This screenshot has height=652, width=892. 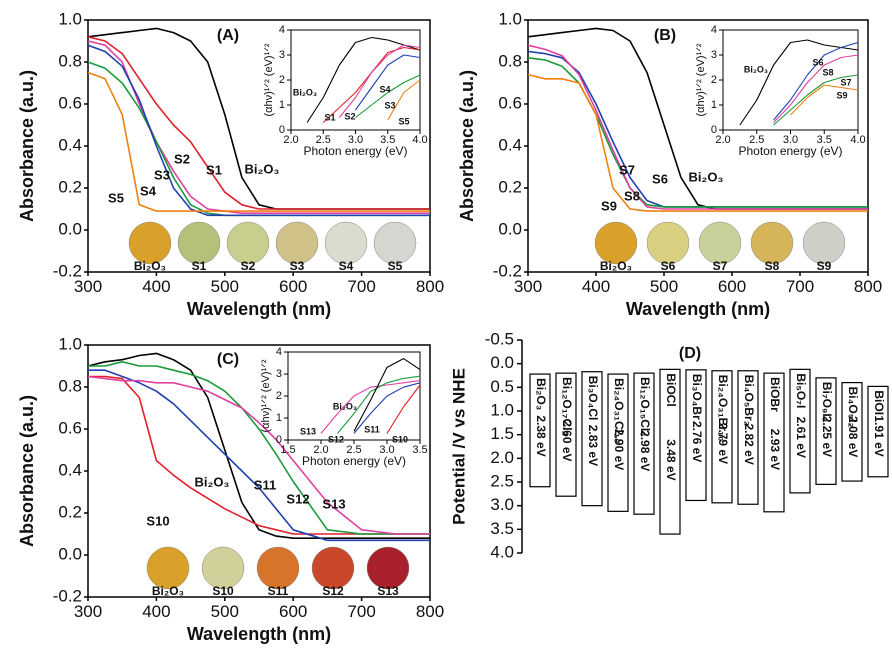 I want to click on x-tick-label: 1.5, so click(x=287, y=450).